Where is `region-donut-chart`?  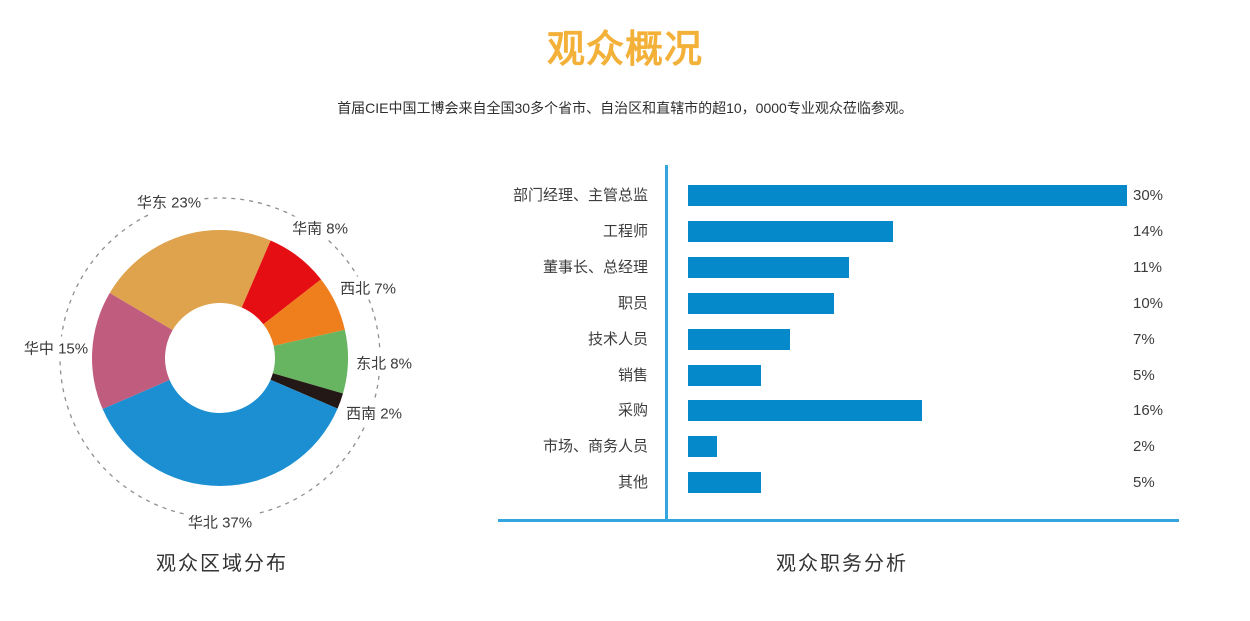
region-donut-chart is located at coordinates (220, 358).